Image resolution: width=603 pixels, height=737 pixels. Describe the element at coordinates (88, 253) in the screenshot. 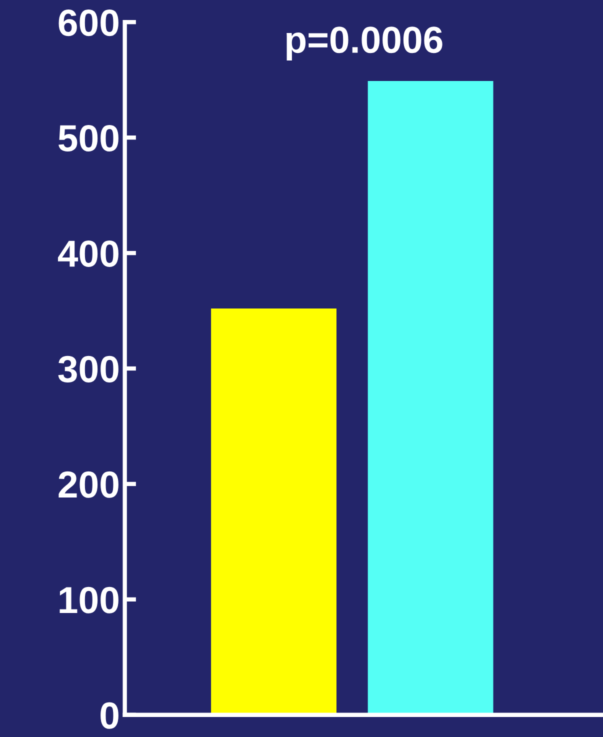

I see `y-tick-label: 400` at that location.